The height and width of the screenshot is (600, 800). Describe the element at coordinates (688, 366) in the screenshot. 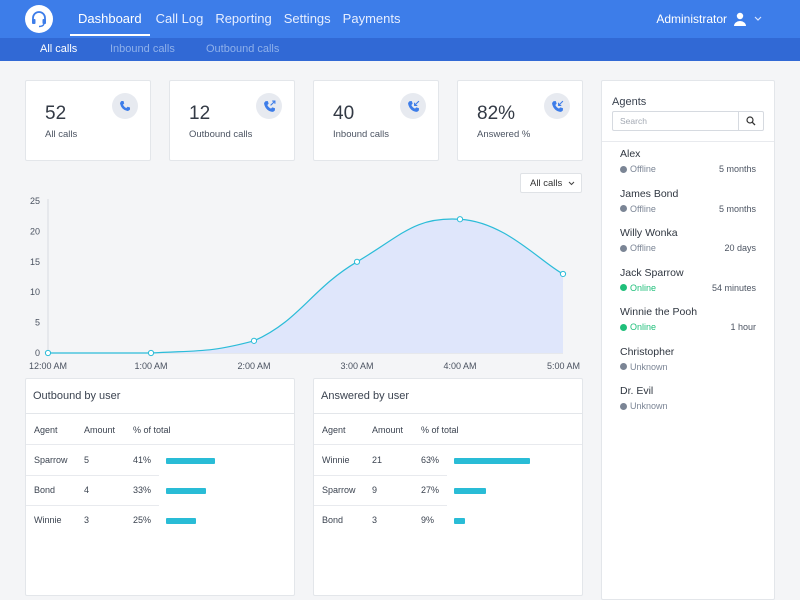

I see `agent-list-item: Christopher Unknown` at that location.